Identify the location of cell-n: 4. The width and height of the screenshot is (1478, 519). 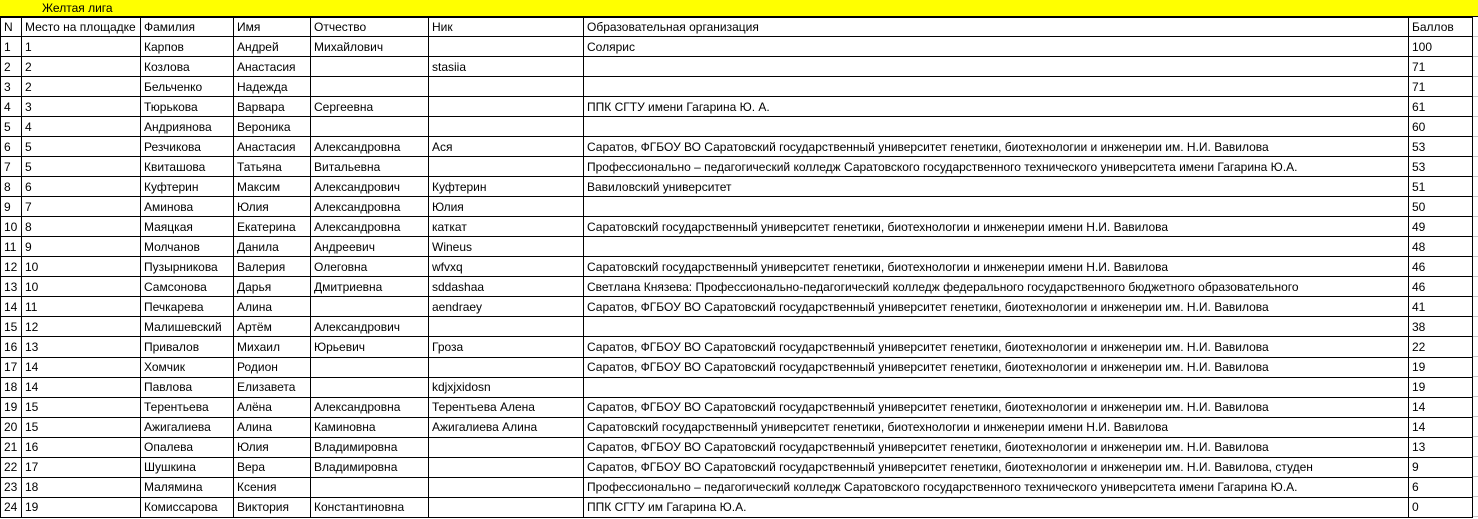
(11, 107).